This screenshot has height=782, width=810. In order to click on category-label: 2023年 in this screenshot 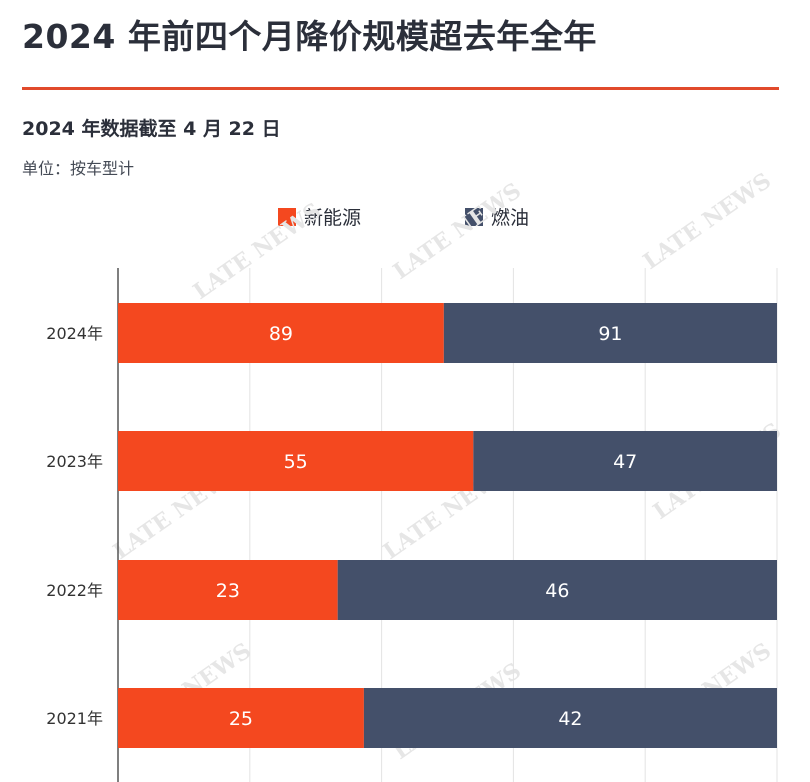, I will do `click(74, 461)`.